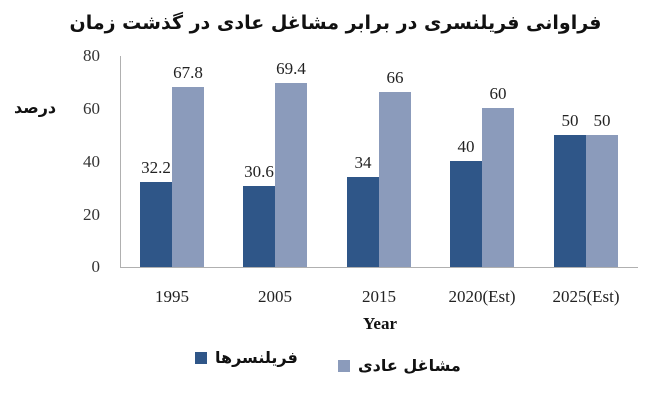  I want to click on x-tick-2015: 2015, so click(379, 296).